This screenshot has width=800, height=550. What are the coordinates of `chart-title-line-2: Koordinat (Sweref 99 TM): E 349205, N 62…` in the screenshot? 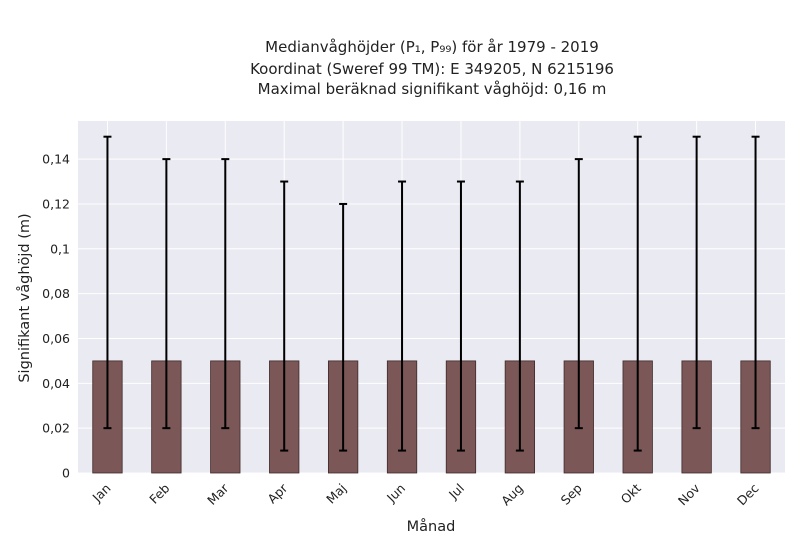 It's located at (432, 69).